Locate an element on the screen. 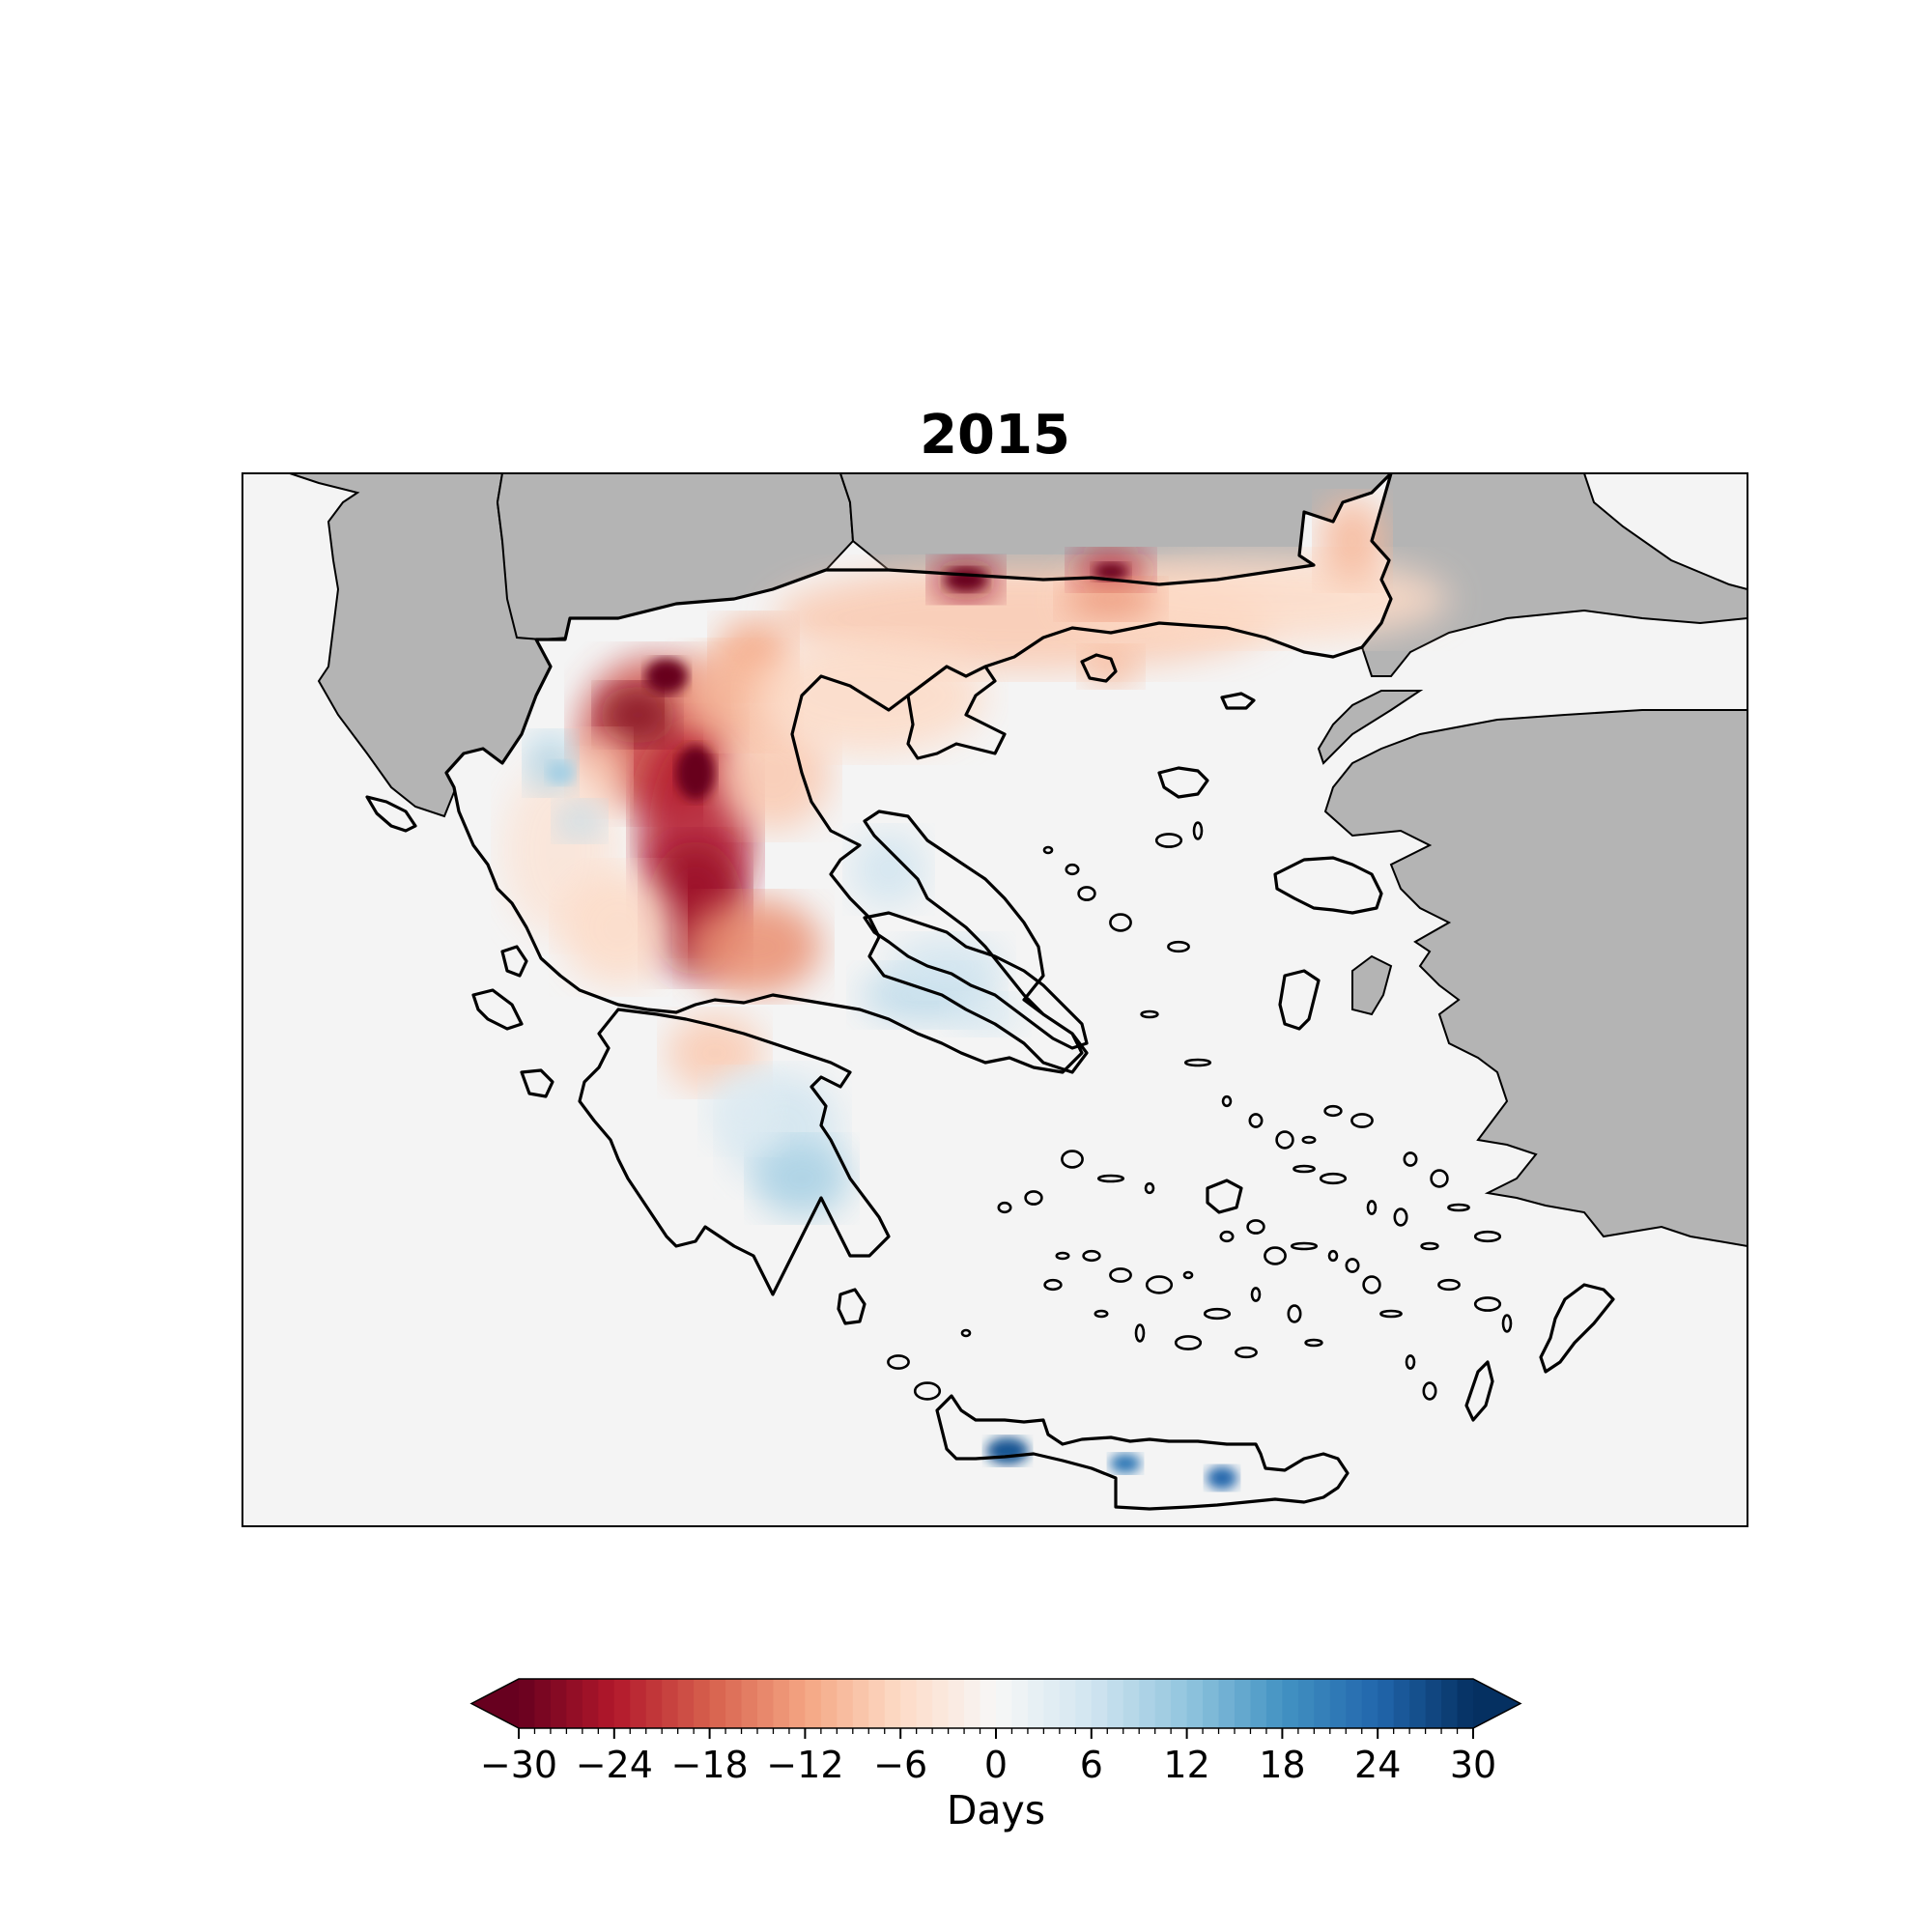 The image size is (1932, 1932). naxos is located at coordinates (1224, 1196).